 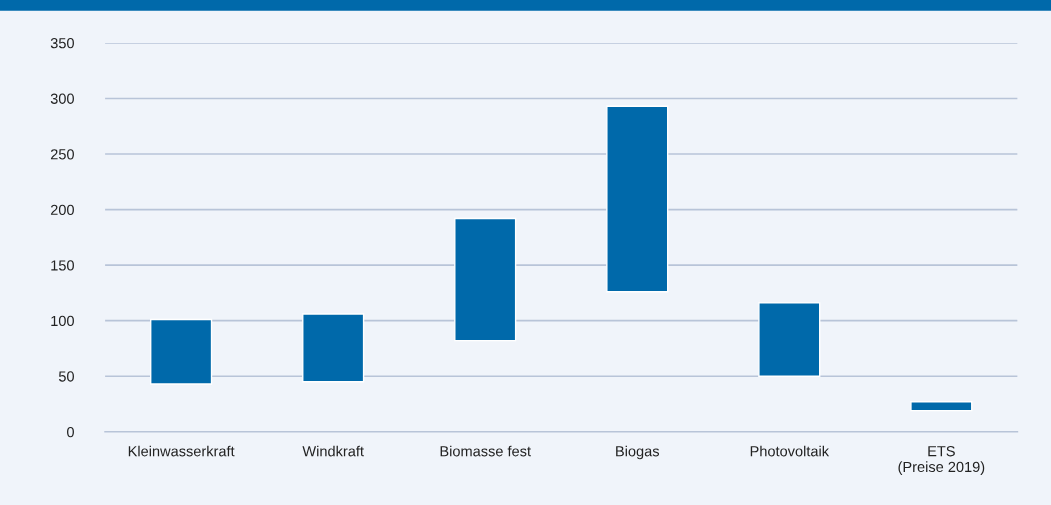 What do you see at coordinates (62, 321) in the screenshot?
I see `y-tick-label: 100` at bounding box center [62, 321].